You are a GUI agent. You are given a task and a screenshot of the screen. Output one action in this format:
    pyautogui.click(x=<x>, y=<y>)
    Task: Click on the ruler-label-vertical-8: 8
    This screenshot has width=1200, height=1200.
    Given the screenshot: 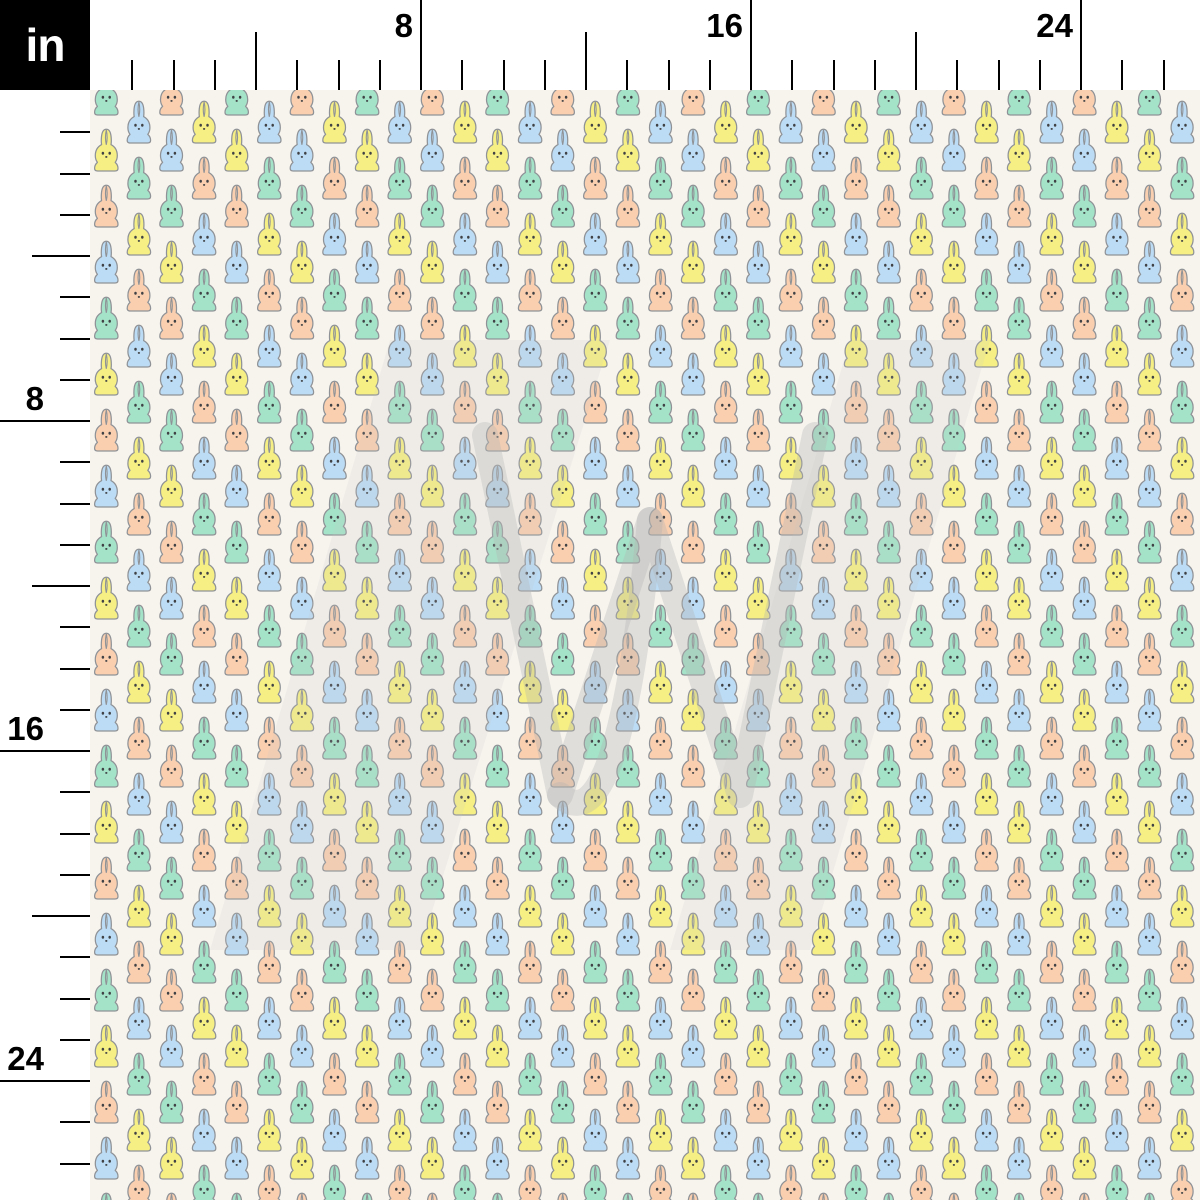 What is the action you would take?
    pyautogui.click(x=34, y=398)
    